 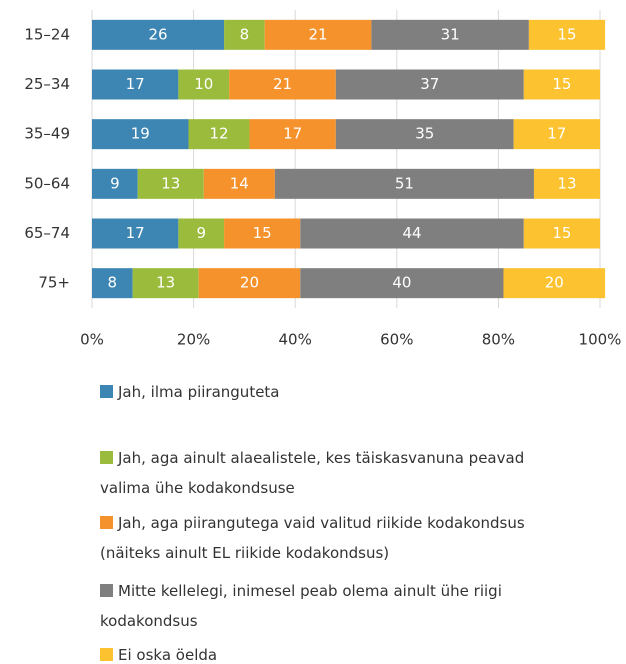 I want to click on y-tick-label: 75+, so click(x=54, y=283).